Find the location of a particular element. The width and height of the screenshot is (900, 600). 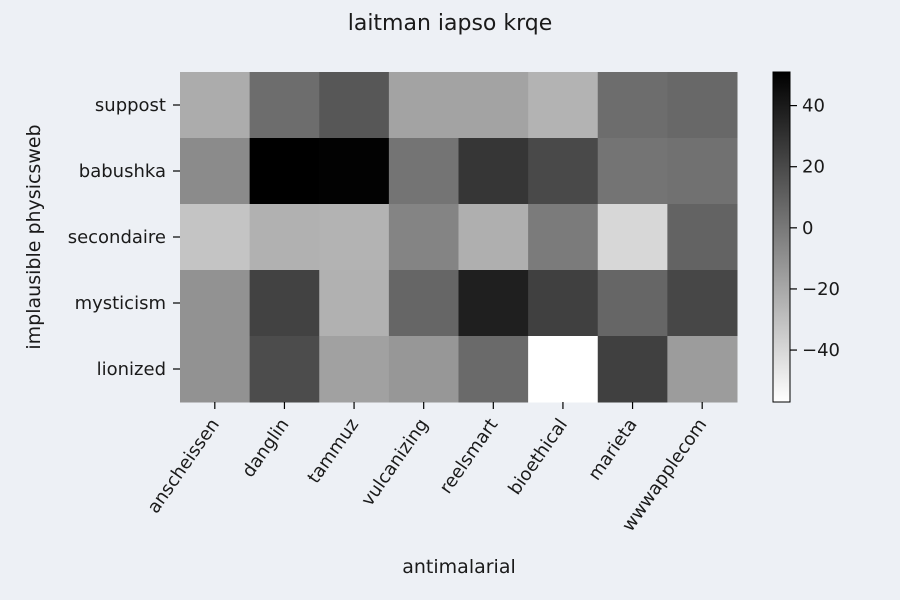

colorbar-tick-label: 40 is located at coordinates (813, 106).